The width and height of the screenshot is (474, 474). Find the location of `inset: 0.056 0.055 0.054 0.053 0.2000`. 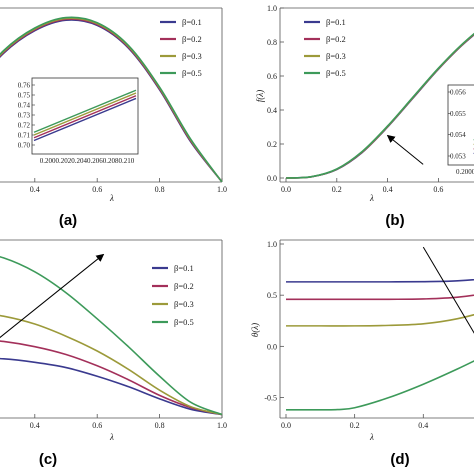

inset: 0.056 0.055 0.054 0.053 0.2000 is located at coordinates (460, 130).